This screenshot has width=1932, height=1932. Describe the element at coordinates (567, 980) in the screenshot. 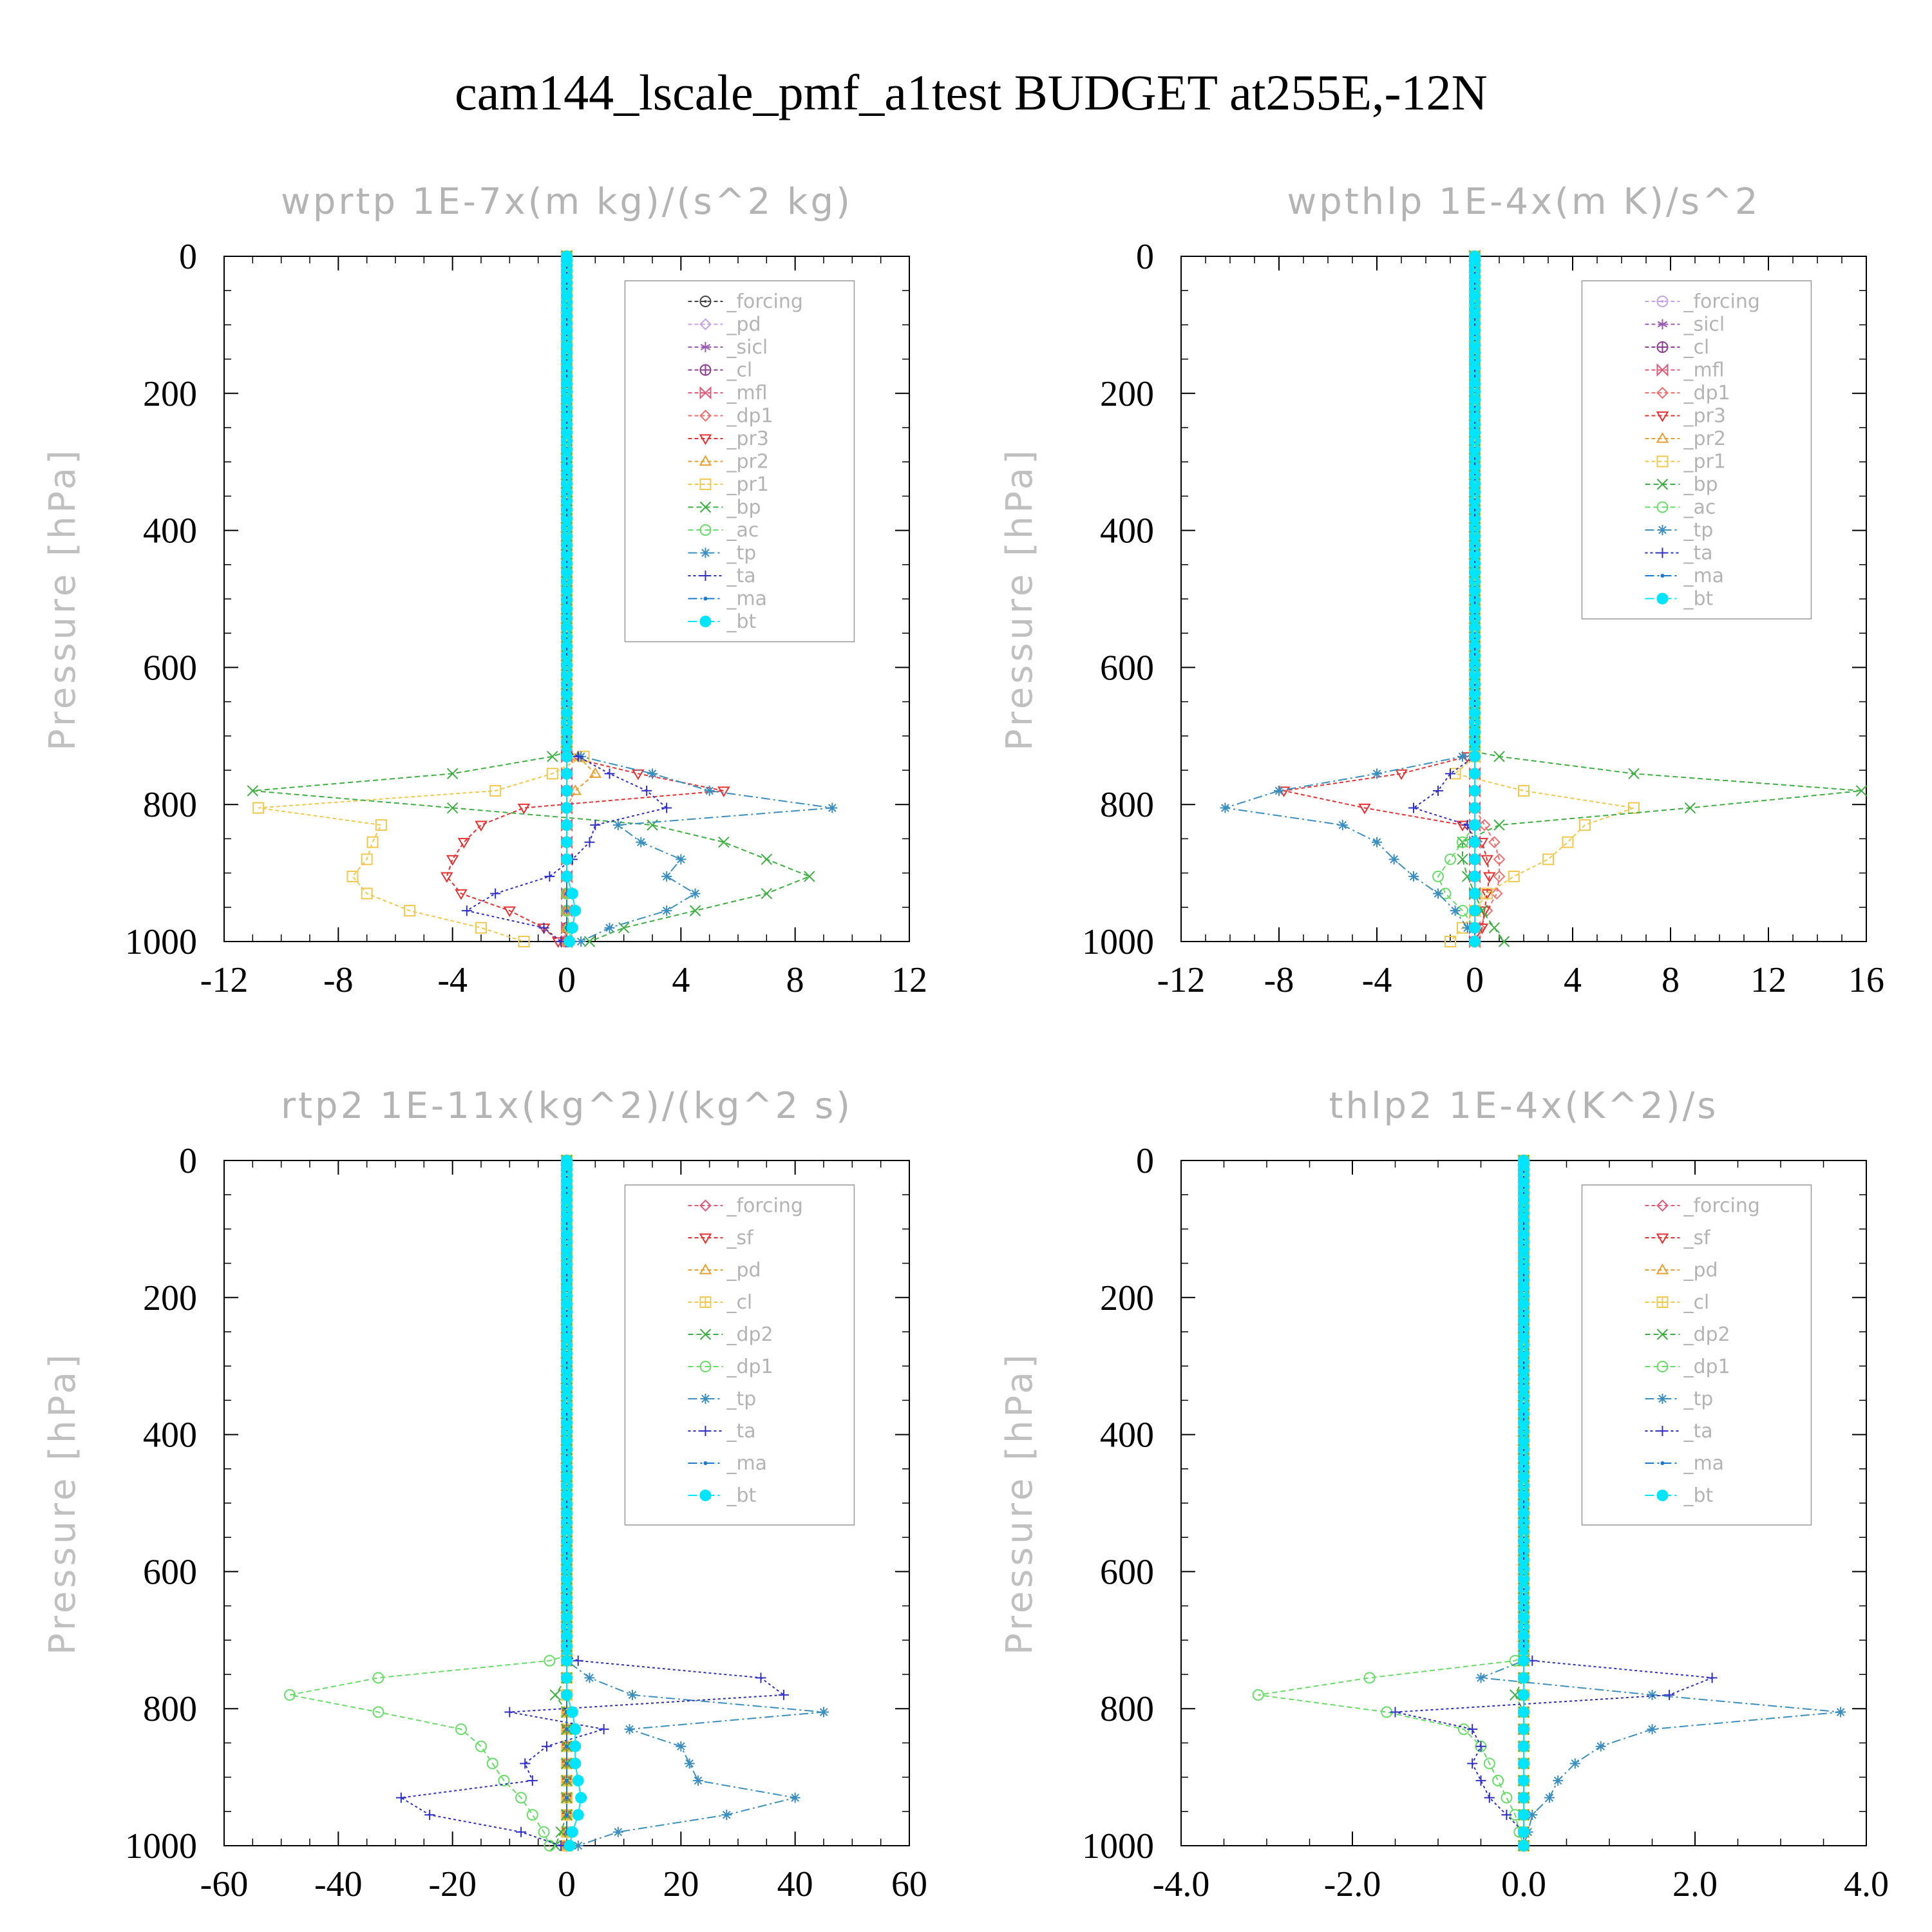

I see `x-tick-label: 0` at that location.